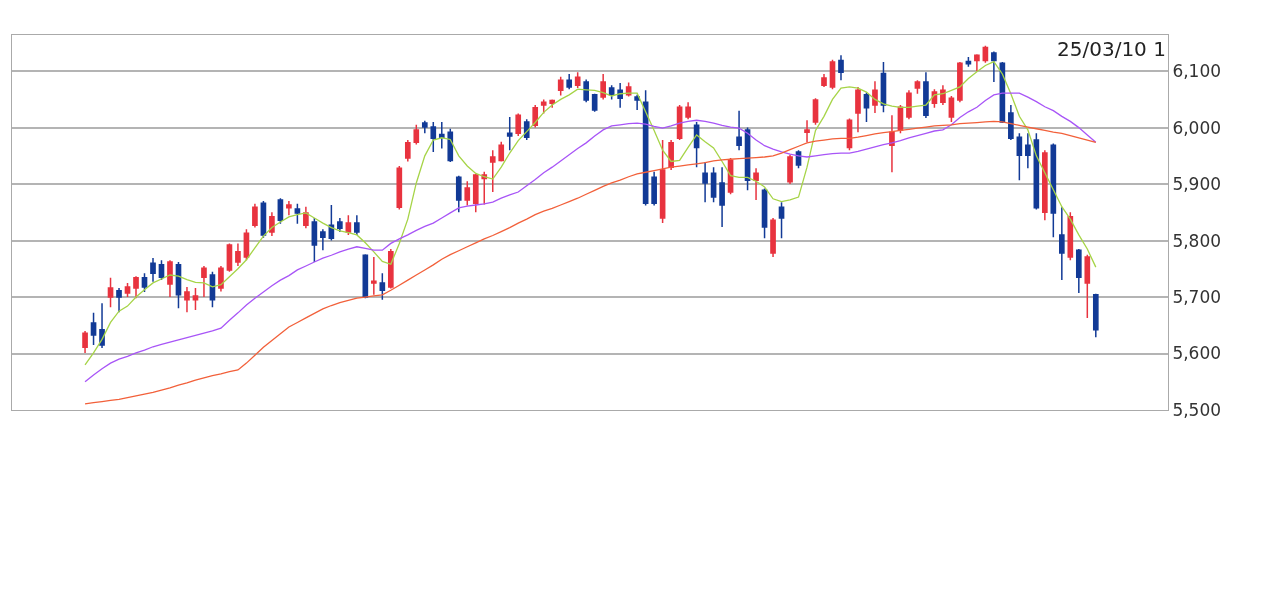  Describe the element at coordinates (1197, 71) in the screenshot. I see `y-tick-label: 6,100` at that location.